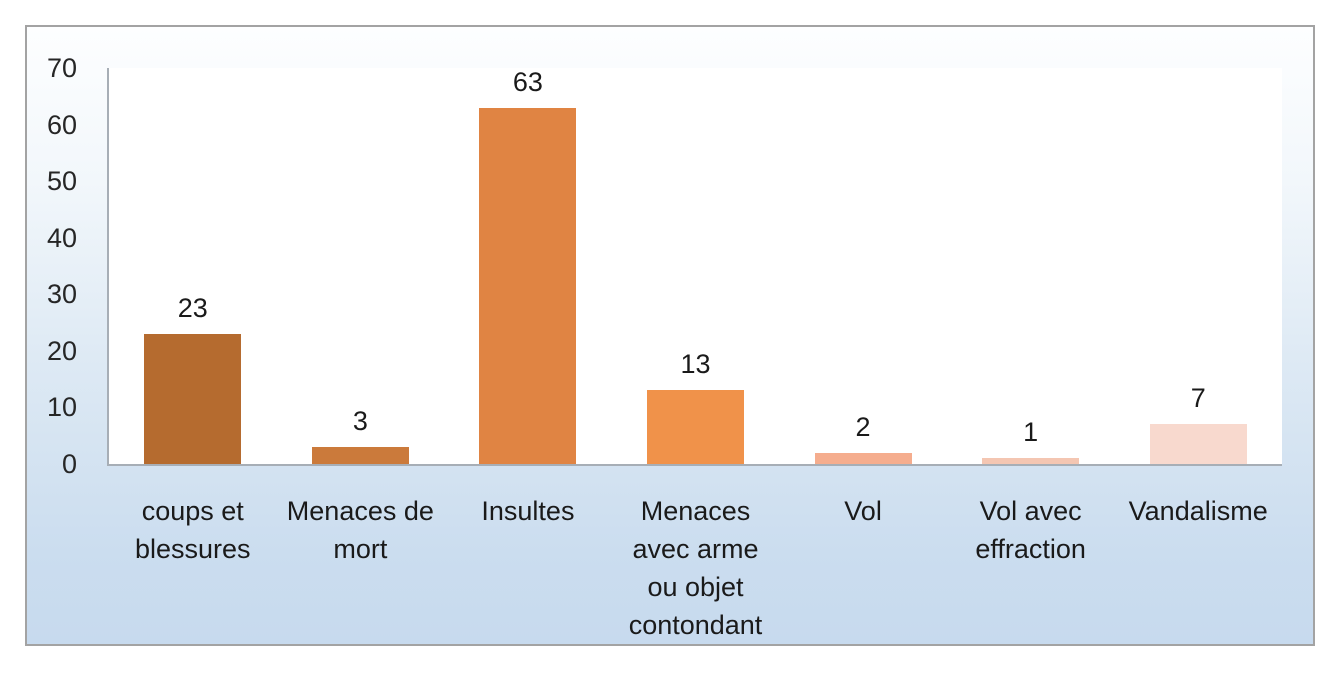 This screenshot has height=676, width=1344. What do you see at coordinates (695, 568) in the screenshot?
I see `x-axis-category-label: Menaces avec arme ou objet contondant` at bounding box center [695, 568].